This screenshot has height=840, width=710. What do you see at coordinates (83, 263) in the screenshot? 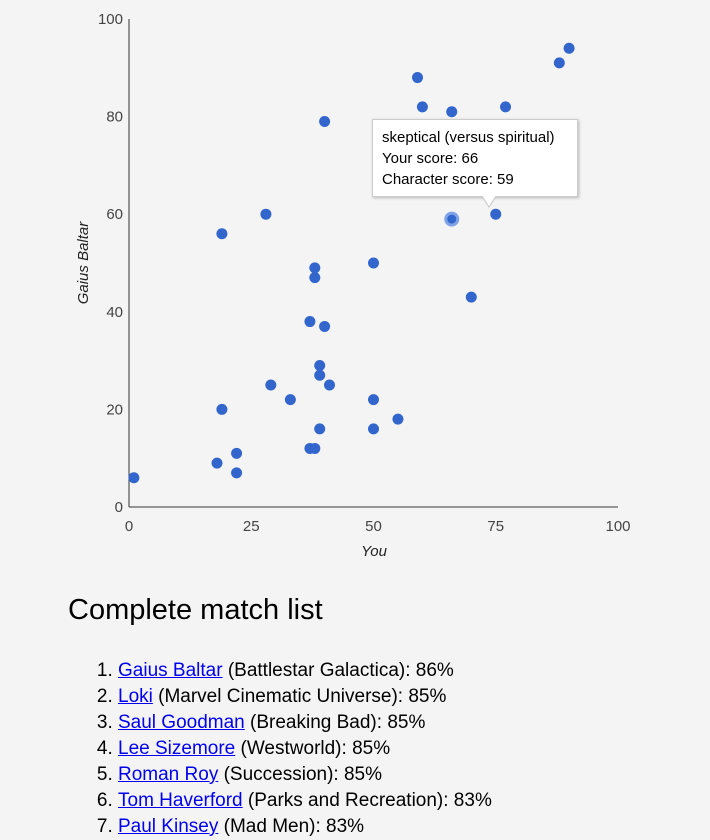
I see `y-axis-label: Gaius Baltar` at bounding box center [83, 263].